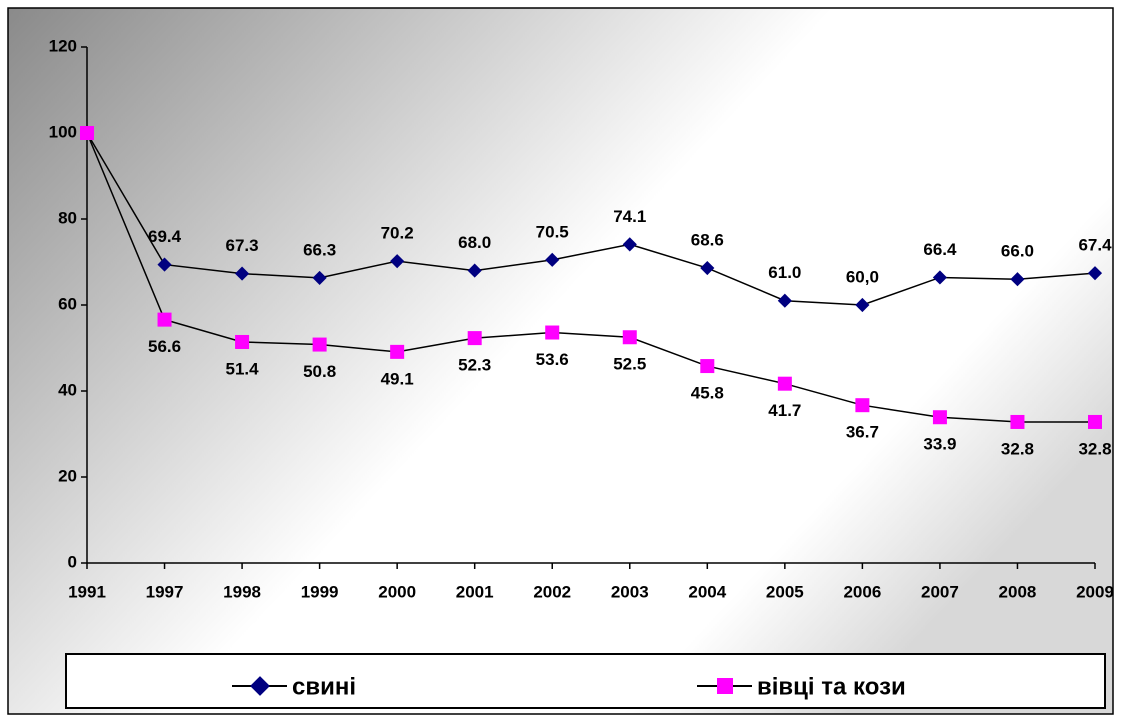 The image size is (1121, 720). What do you see at coordinates (707, 393) in the screenshot?
I see `data-label: 45.8` at bounding box center [707, 393].